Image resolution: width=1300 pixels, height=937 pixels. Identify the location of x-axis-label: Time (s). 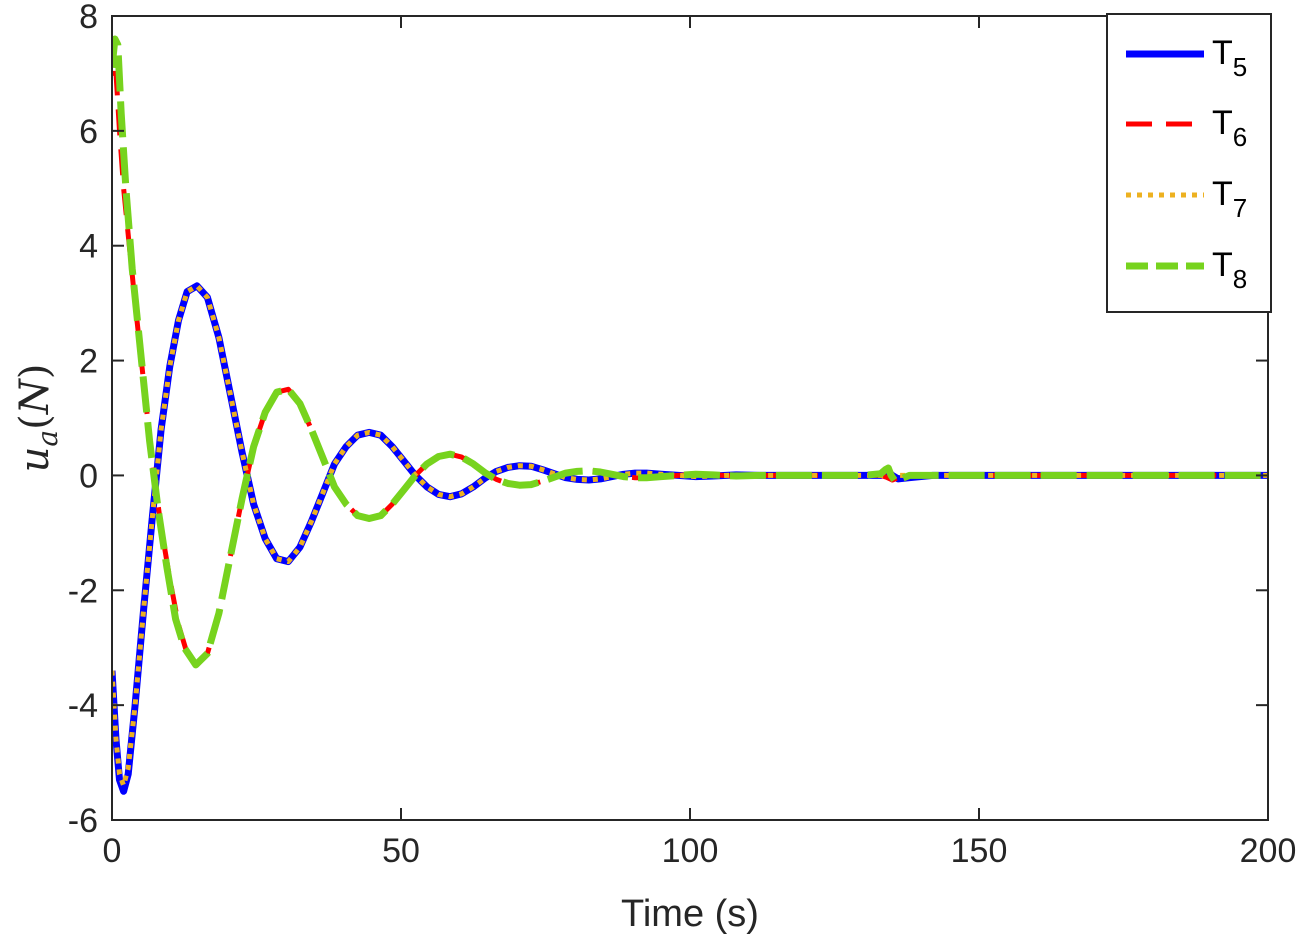
(690, 914).